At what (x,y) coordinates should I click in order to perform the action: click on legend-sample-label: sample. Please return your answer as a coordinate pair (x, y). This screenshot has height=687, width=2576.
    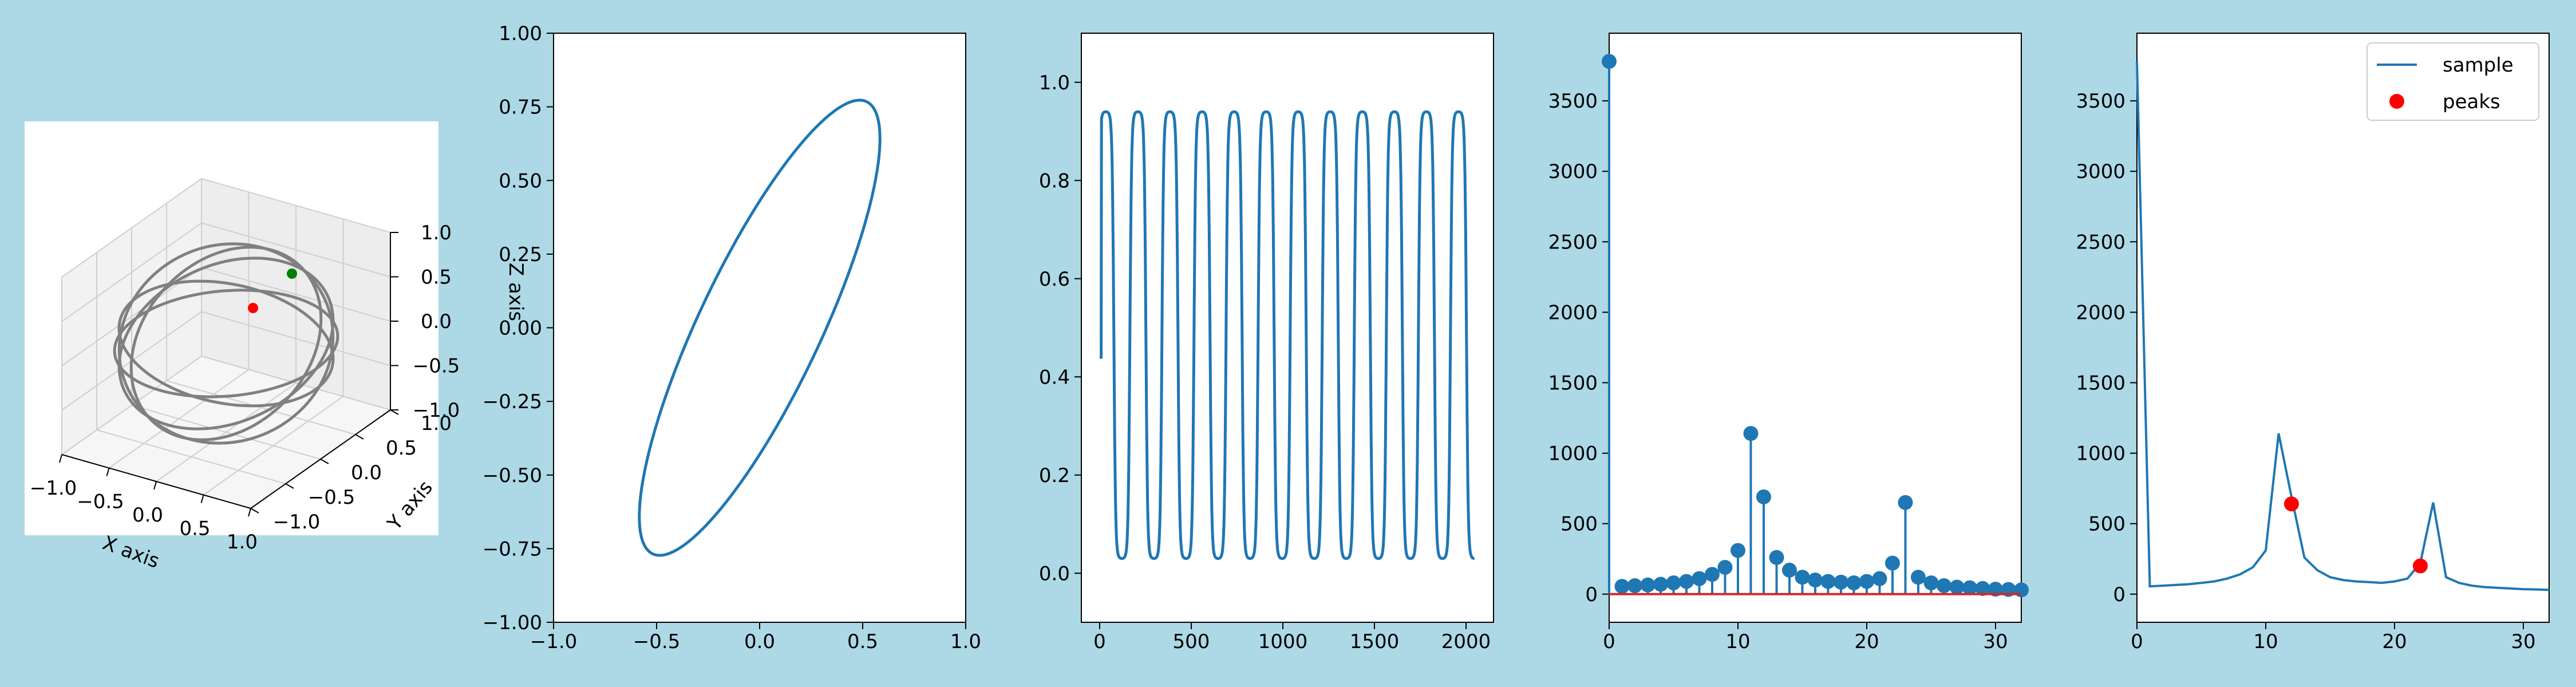
    Looking at the image, I should click on (2478, 65).